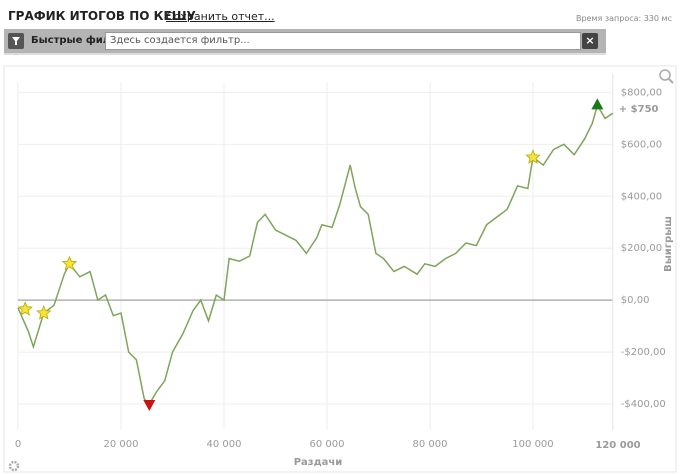  What do you see at coordinates (641, 196) in the screenshot?
I see `y-tick-label: $400,00` at bounding box center [641, 196].